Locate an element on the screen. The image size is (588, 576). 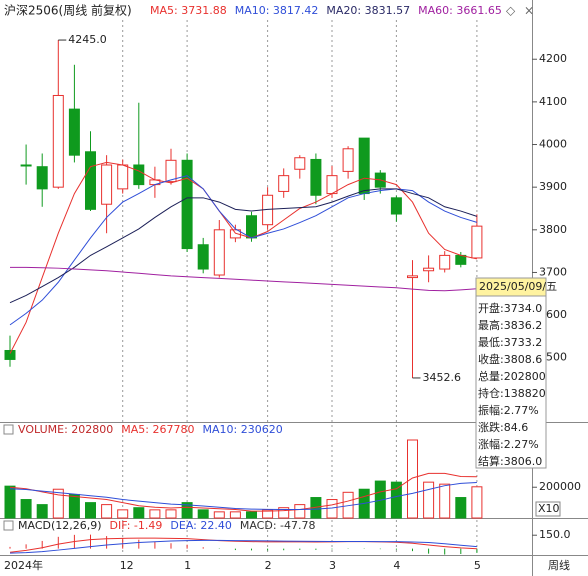
diamond-icon: ◇ is located at coordinates (511, 11).